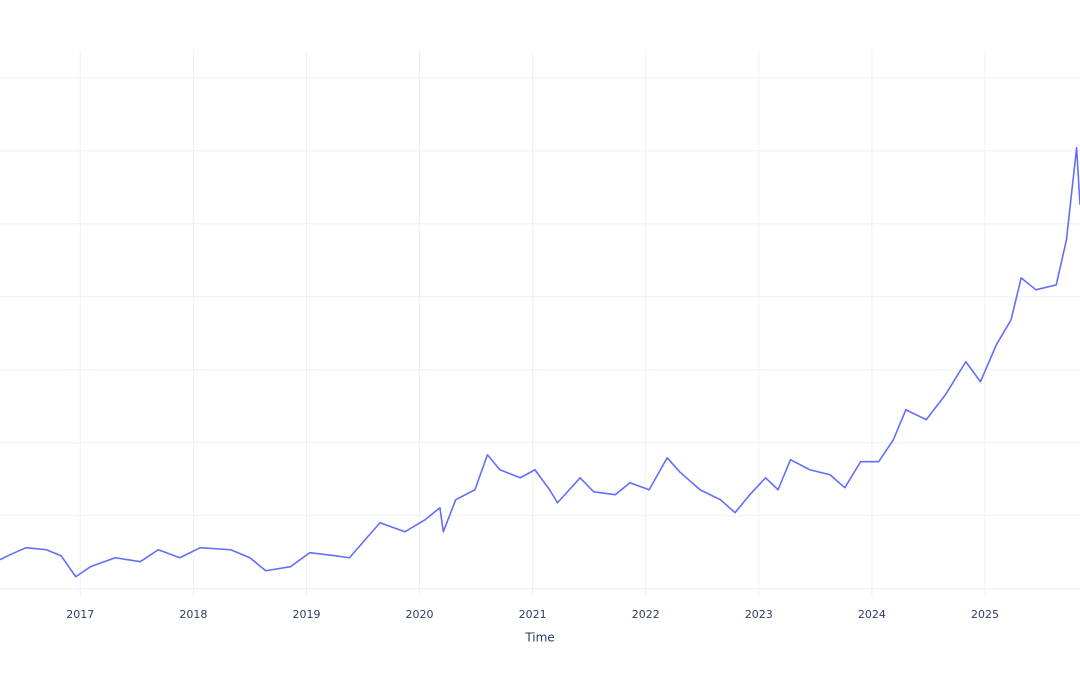  Describe the element at coordinates (193, 614) in the screenshot. I see `x-tick-label: 2018` at that location.